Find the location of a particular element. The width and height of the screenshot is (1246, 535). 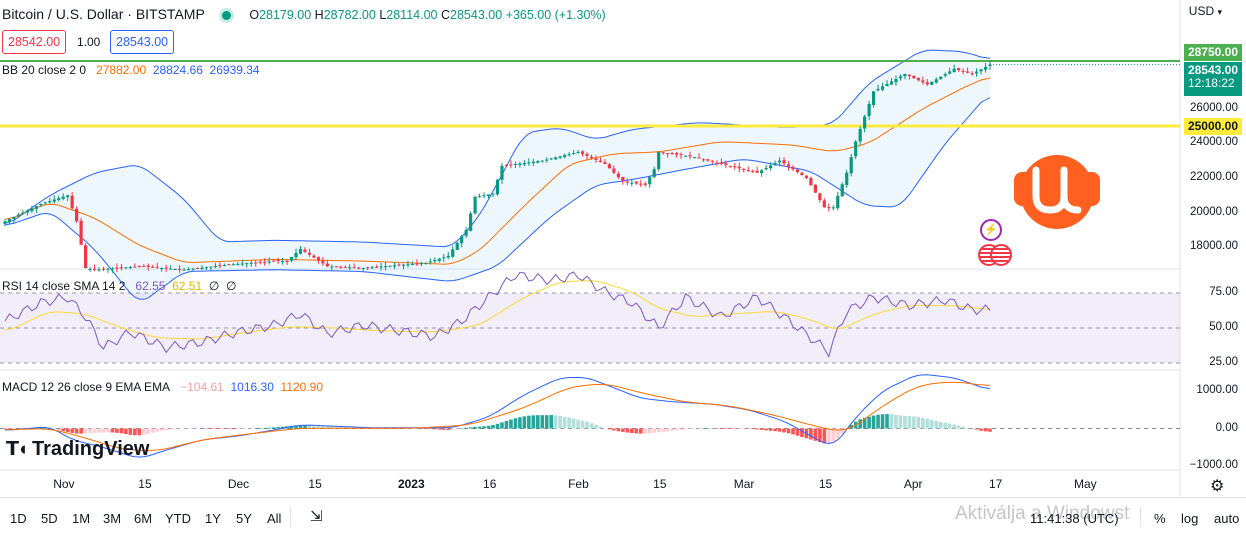

range-button-5d: 5D is located at coordinates (49, 518).